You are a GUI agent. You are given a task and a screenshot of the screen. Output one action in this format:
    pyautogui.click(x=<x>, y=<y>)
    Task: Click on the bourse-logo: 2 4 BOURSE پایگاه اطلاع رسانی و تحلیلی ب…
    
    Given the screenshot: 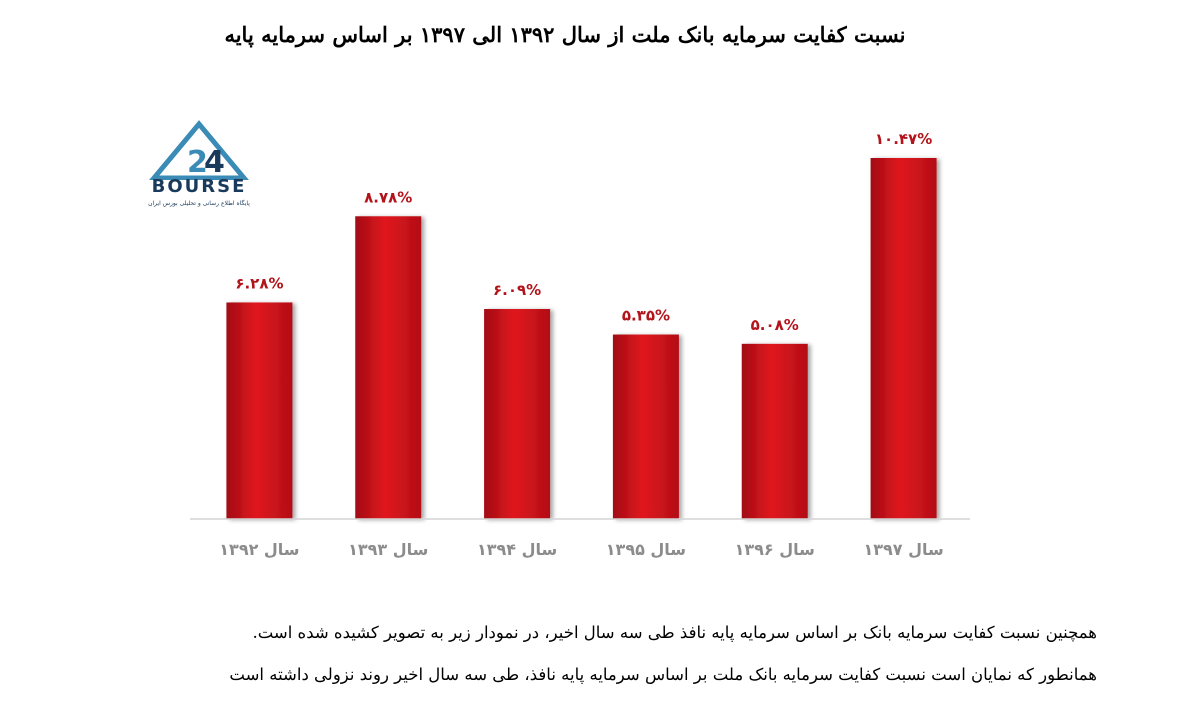 What is the action you would take?
    pyautogui.click(x=199, y=168)
    